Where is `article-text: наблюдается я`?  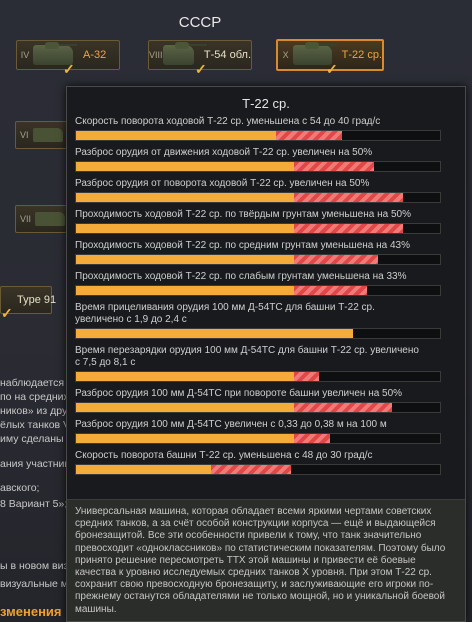
article-text: наблюдается я is located at coordinates (36, 383).